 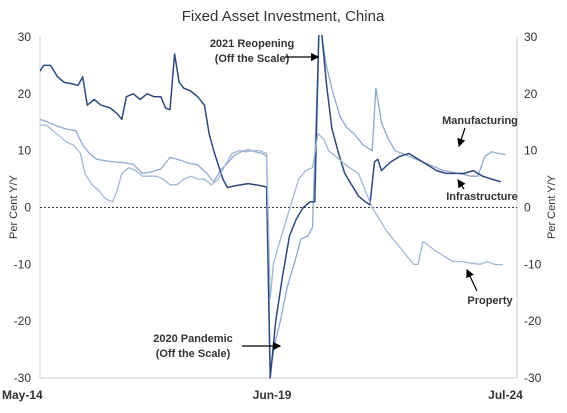 What do you see at coordinates (480, 121) in the screenshot?
I see `manufacturing-label: Manufacturing` at bounding box center [480, 121].